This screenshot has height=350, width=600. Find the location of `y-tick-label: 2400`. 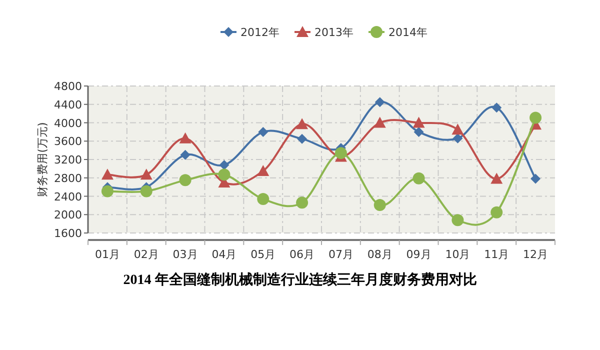

y-tick-label: 2400 is located at coordinates (68, 197).